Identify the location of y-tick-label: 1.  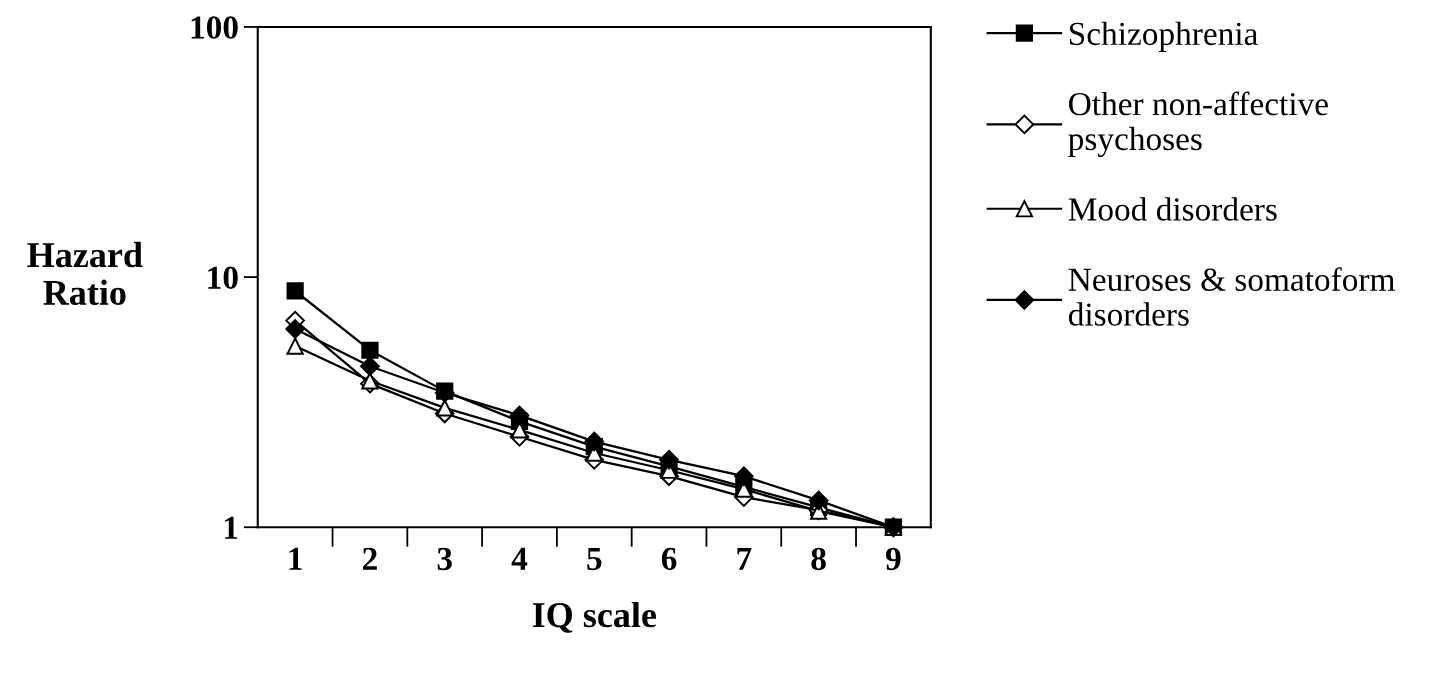
(231, 527).